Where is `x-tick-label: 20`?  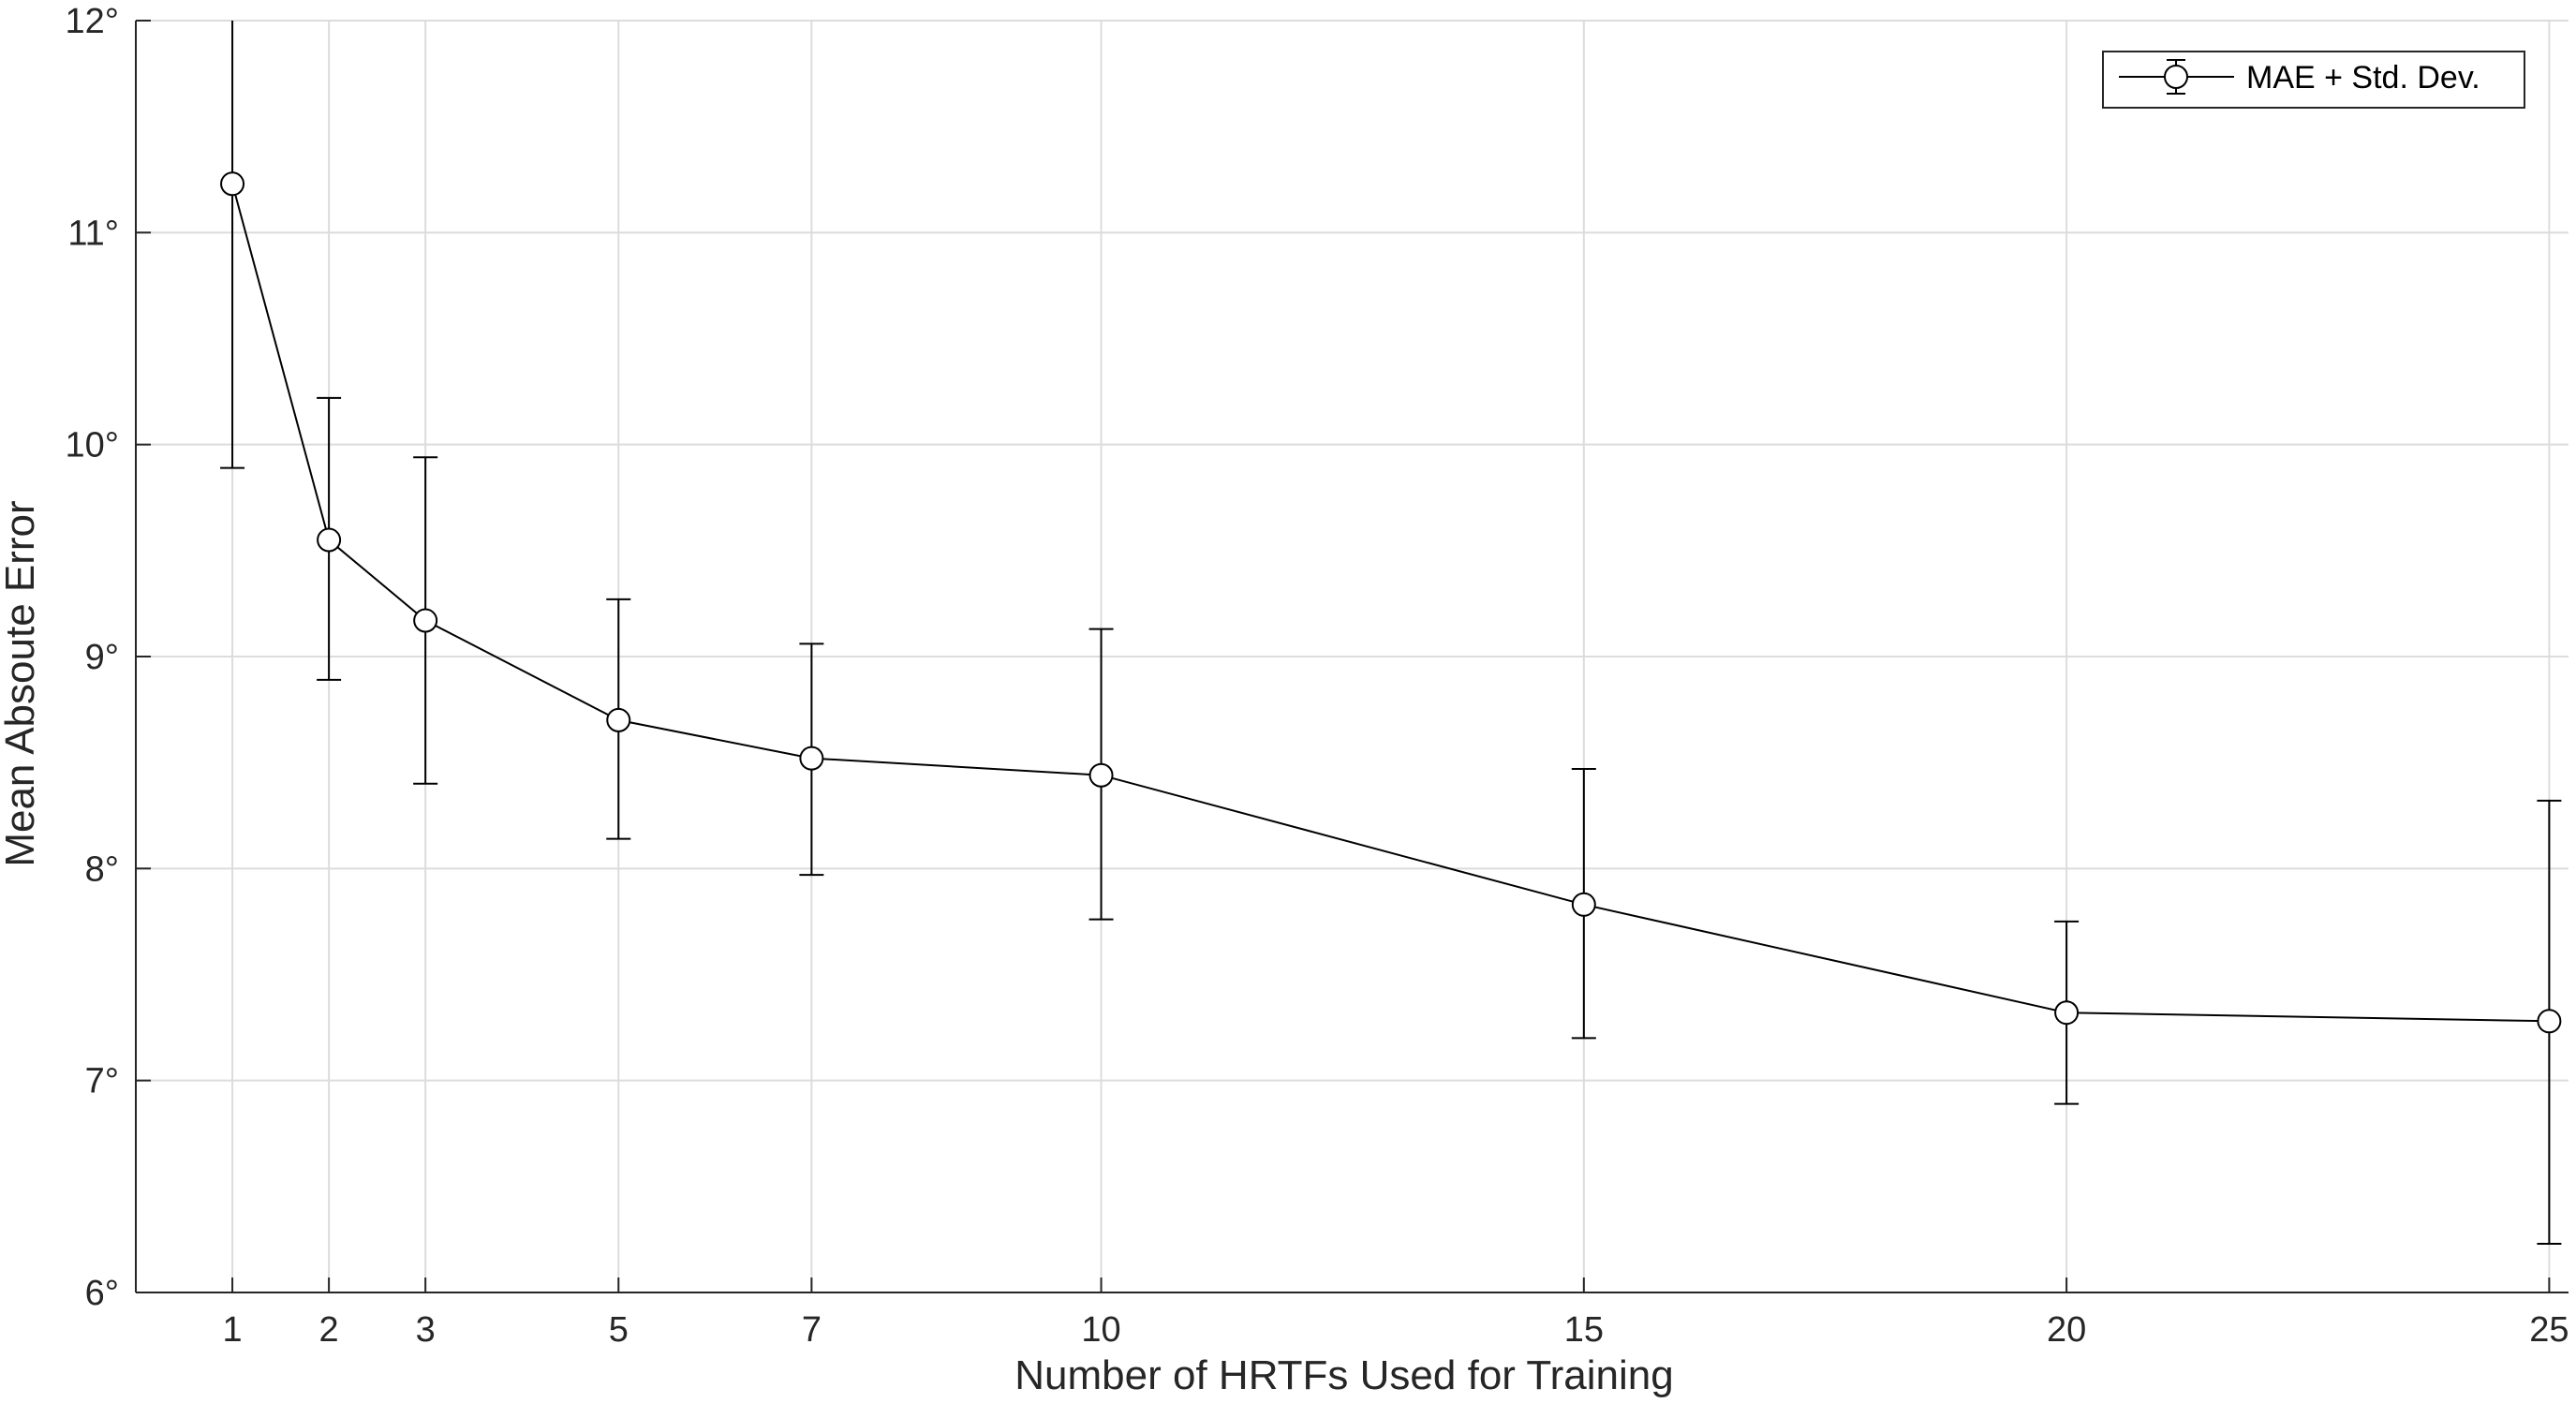
x-tick-label: 20 is located at coordinates (2066, 1330).